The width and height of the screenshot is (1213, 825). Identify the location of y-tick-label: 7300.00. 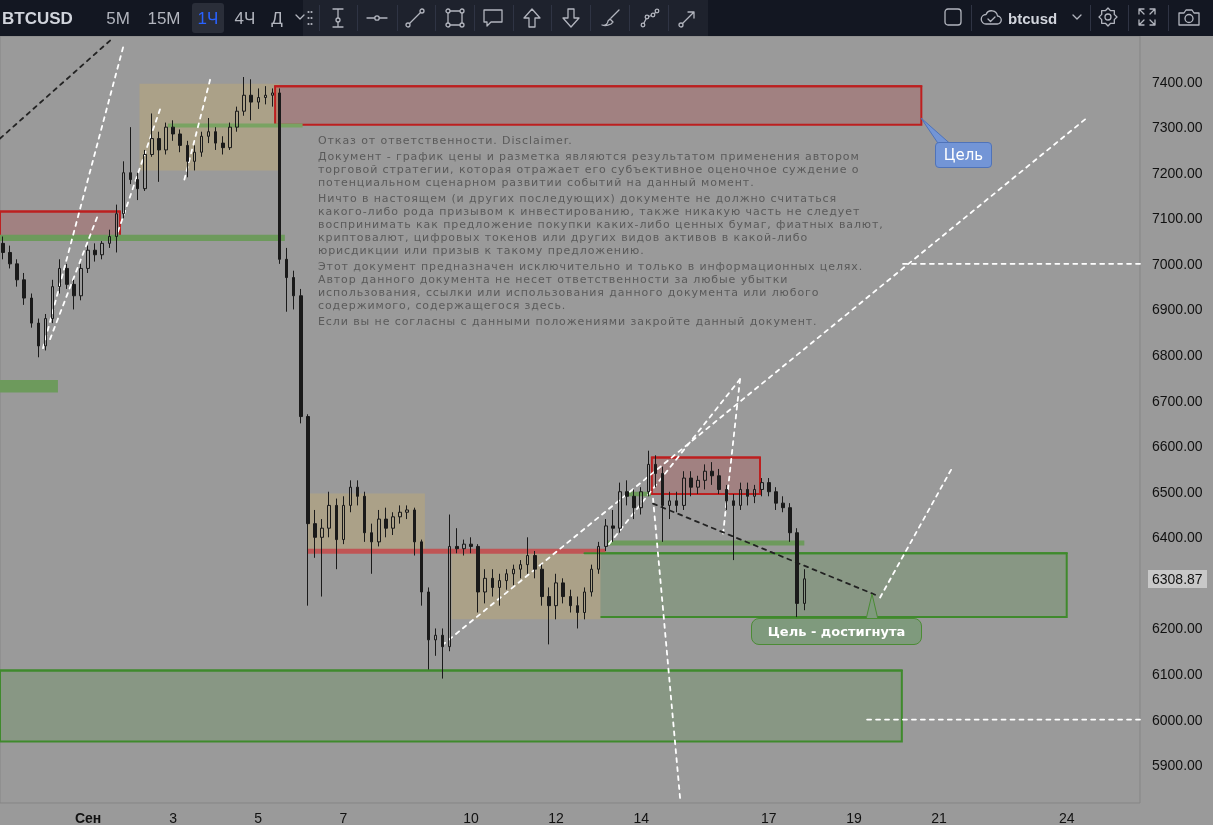
(1177, 127).